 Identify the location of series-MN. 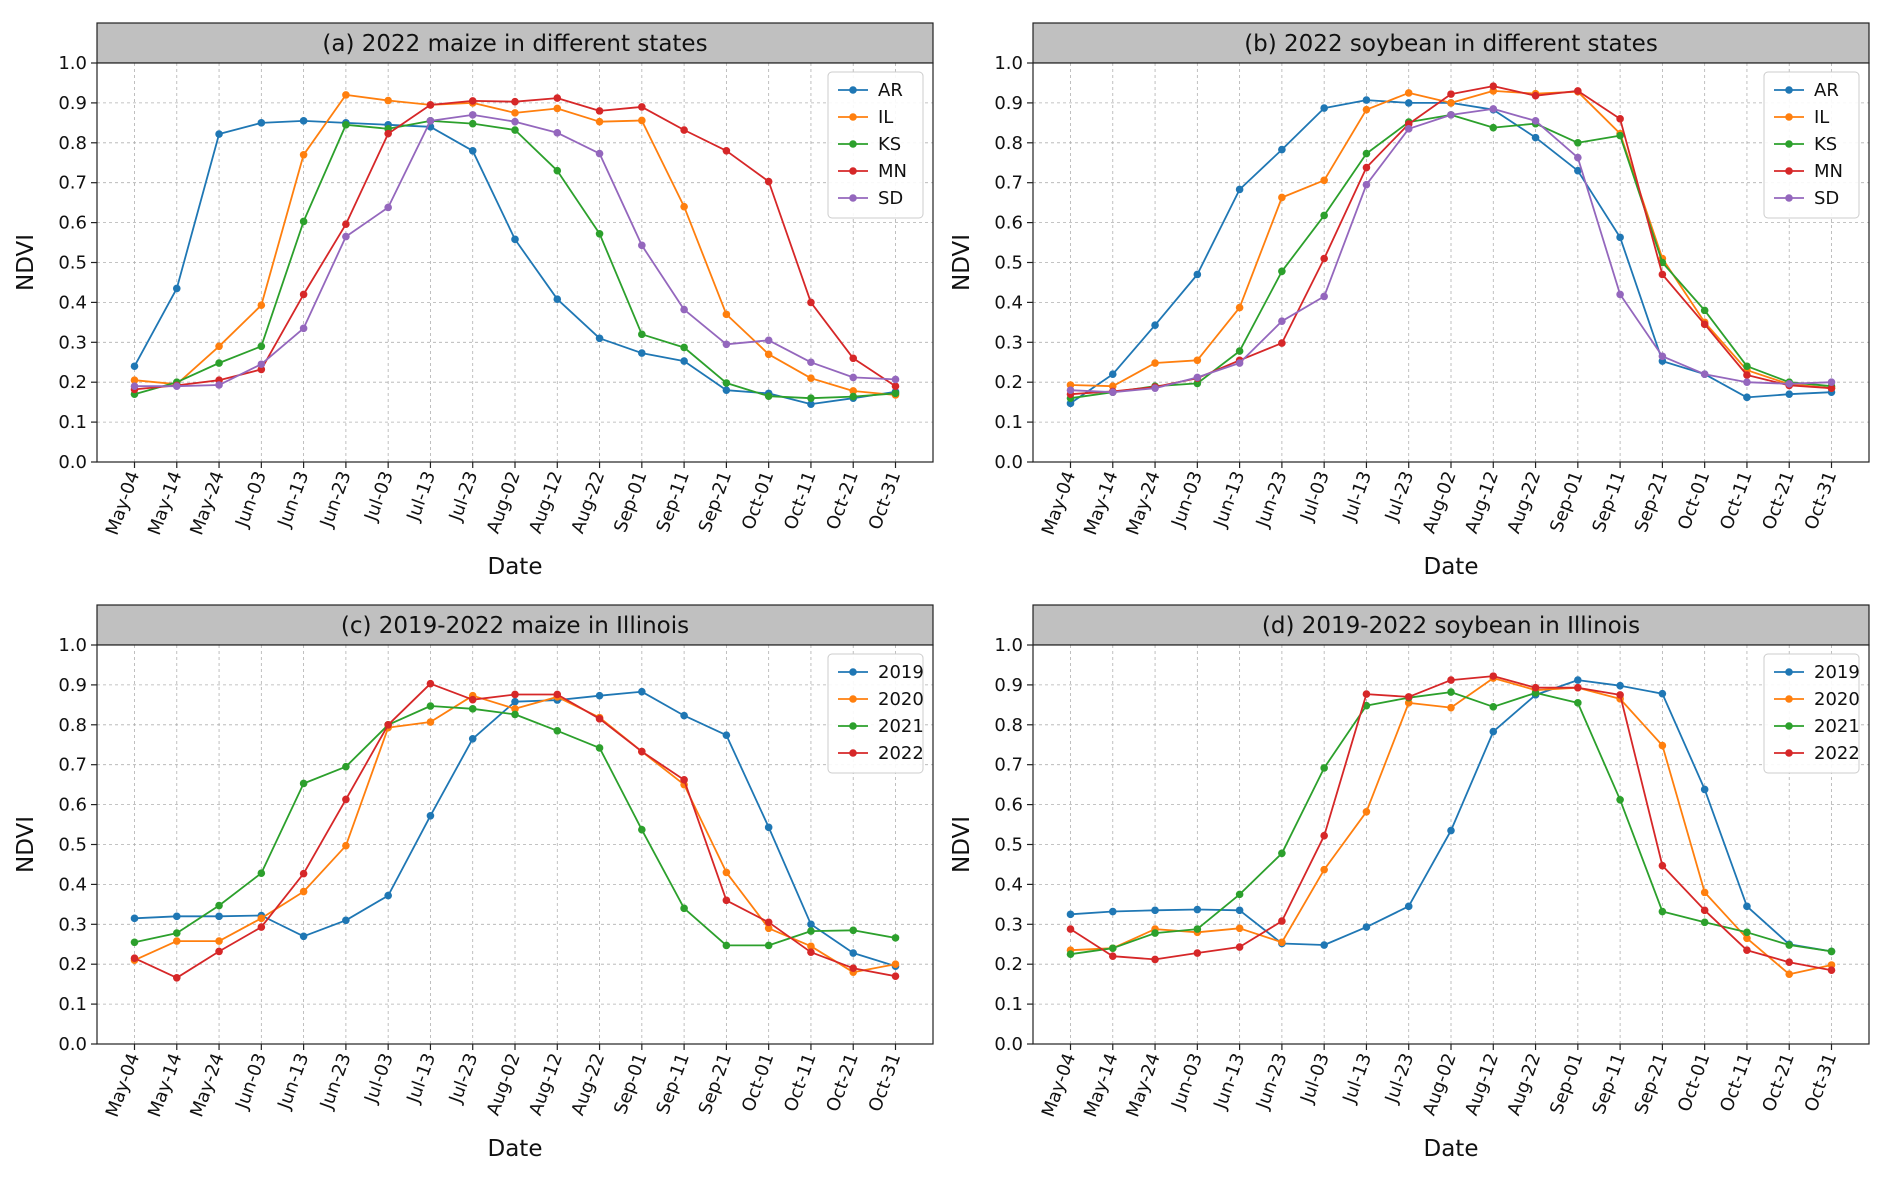
(515, 244).